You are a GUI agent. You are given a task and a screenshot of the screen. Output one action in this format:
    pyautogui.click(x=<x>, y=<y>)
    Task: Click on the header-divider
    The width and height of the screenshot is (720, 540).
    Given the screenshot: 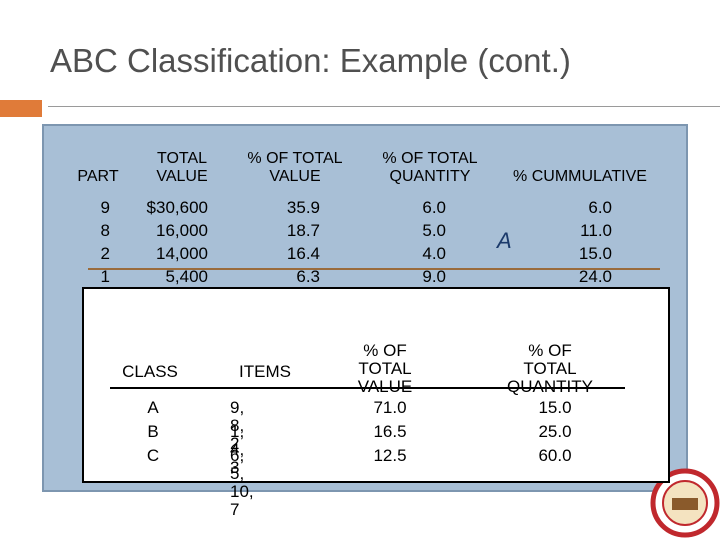 What is the action you would take?
    pyautogui.click(x=367, y=388)
    